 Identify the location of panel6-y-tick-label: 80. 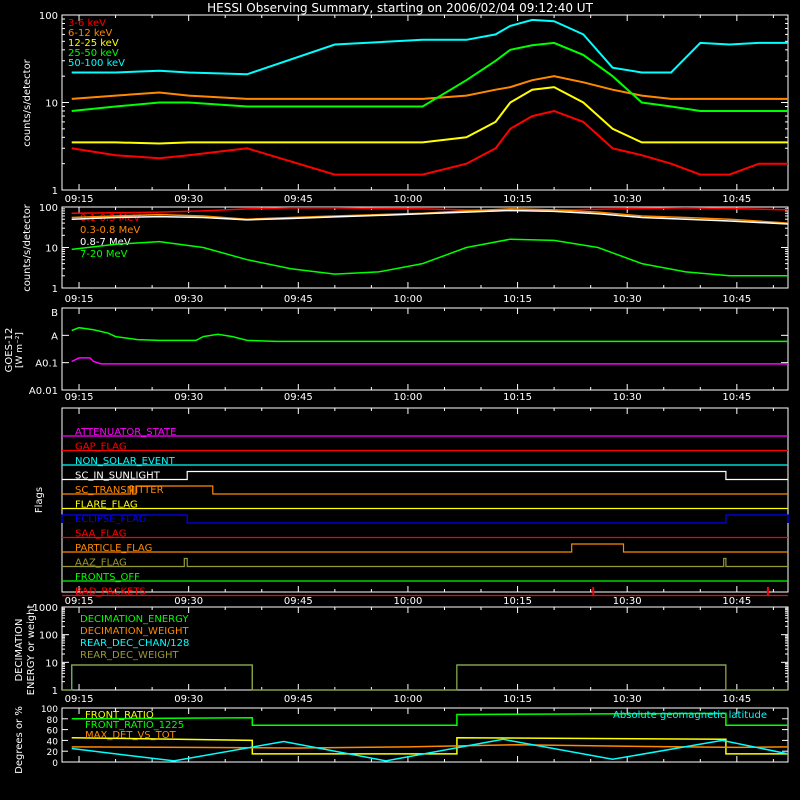
(53, 721).